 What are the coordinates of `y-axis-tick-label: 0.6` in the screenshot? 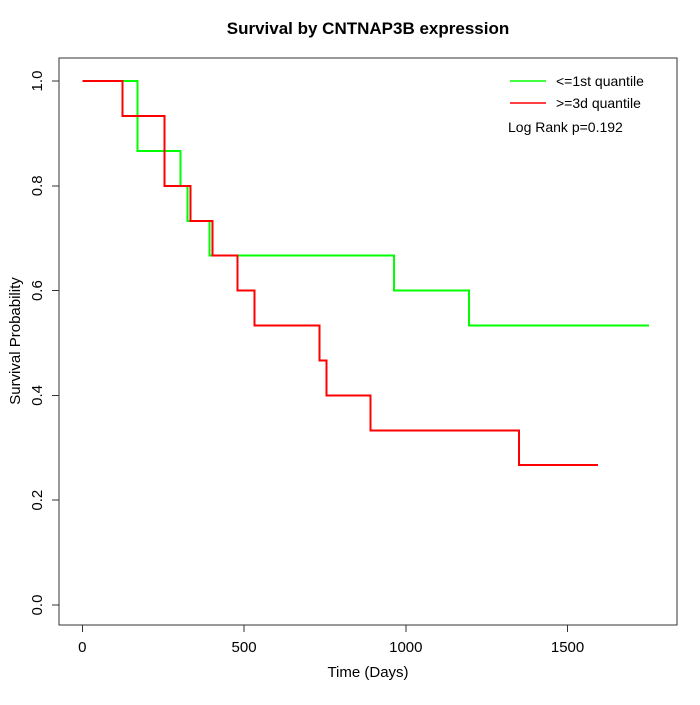 It's located at (37, 290).